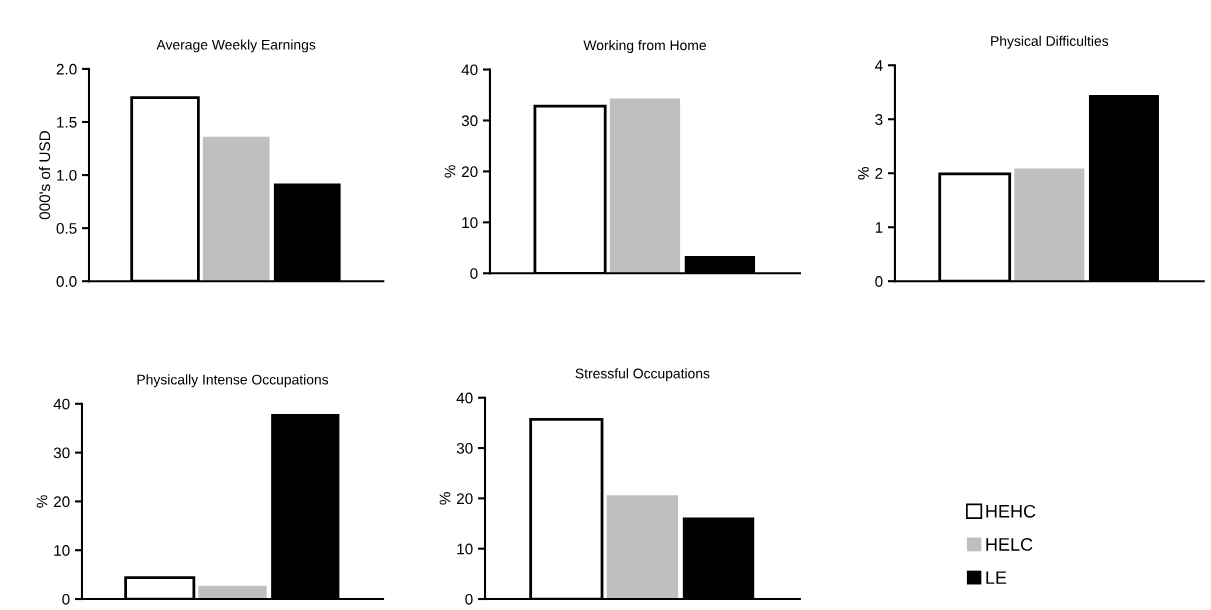 Image resolution: width=1211 pixels, height=610 pixels. Describe the element at coordinates (67, 122) in the screenshot. I see `y-tick-label: 1.5` at that location.